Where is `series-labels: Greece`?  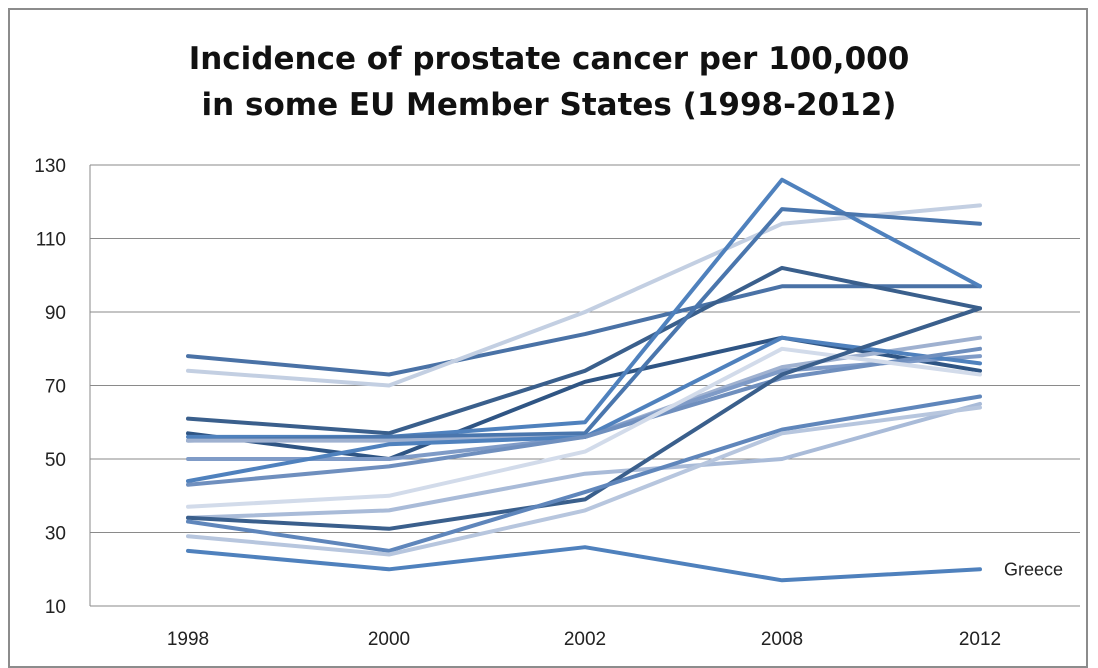
series-labels: Greece is located at coordinates (1033, 569).